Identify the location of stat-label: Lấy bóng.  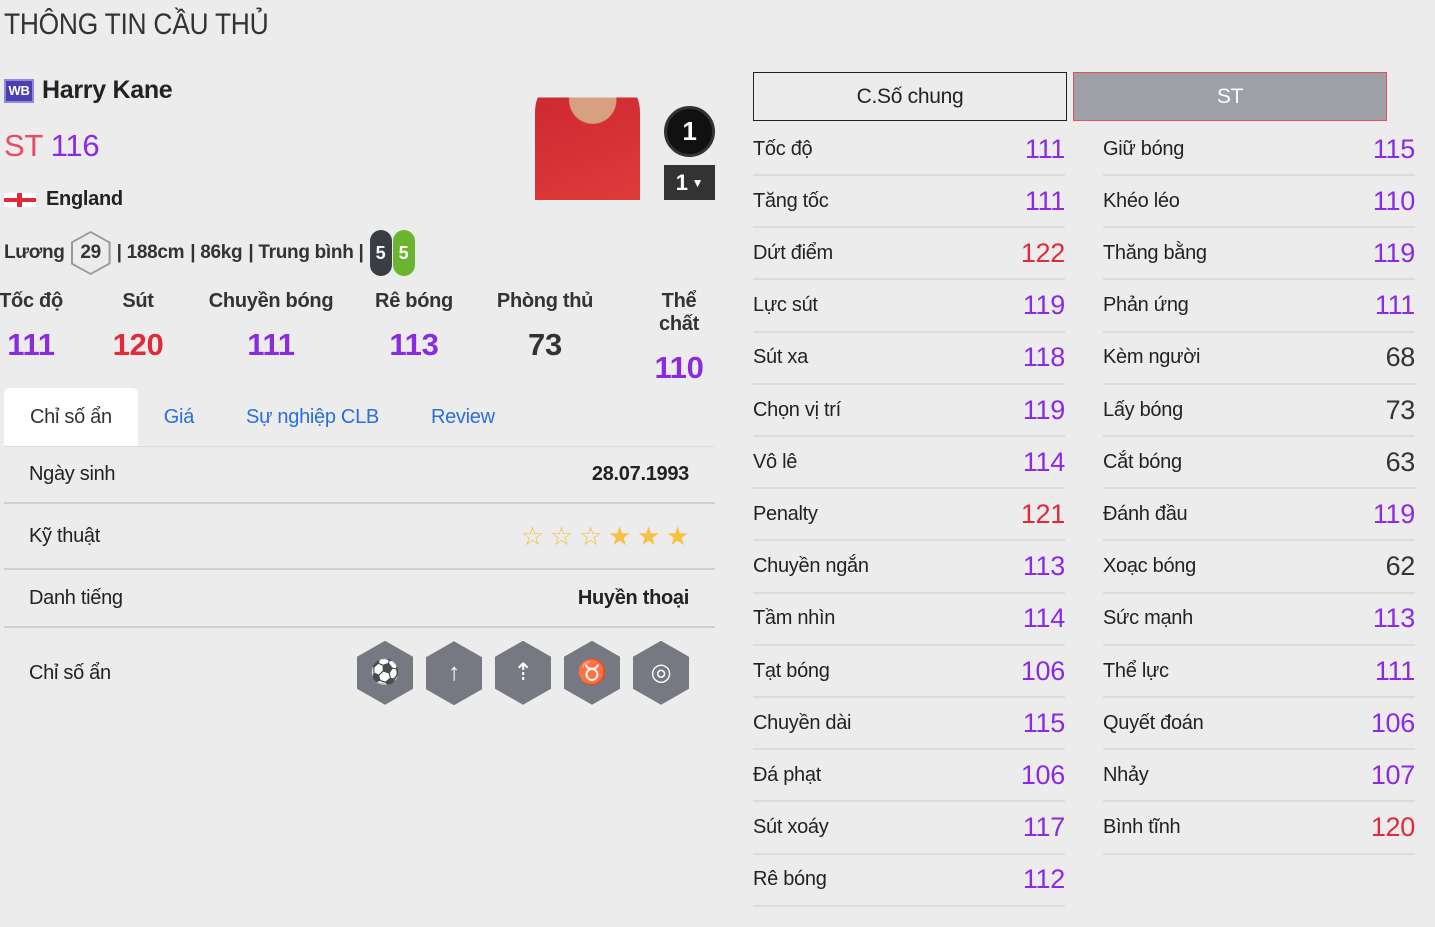
(1143, 409).